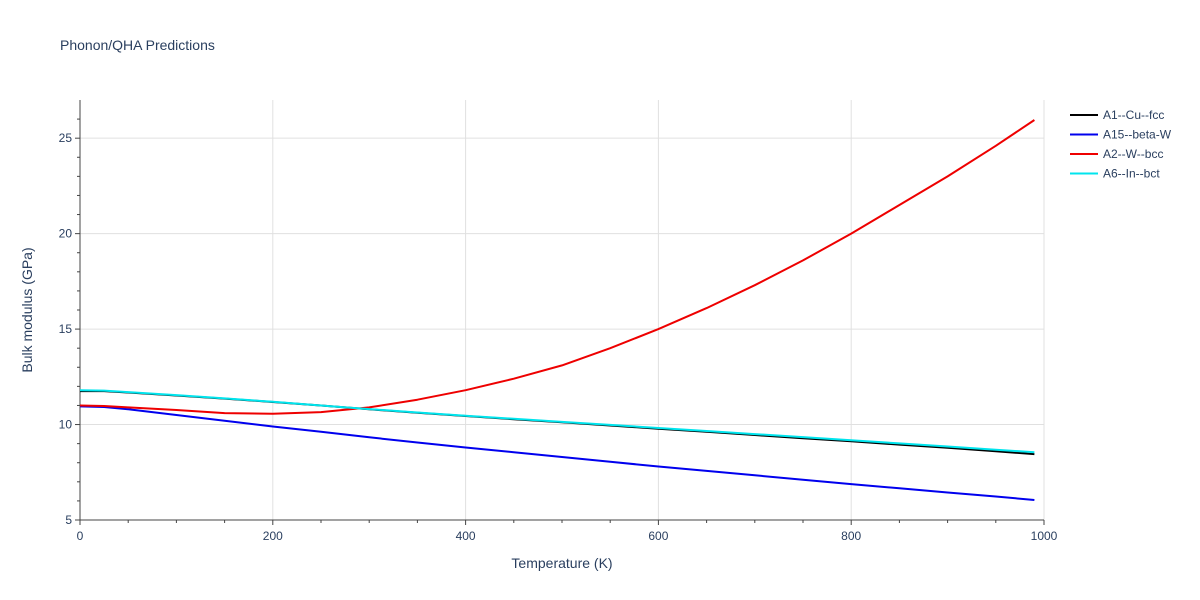 The image size is (1200, 600). I want to click on legend-label: A15--beta-W, so click(1137, 135).